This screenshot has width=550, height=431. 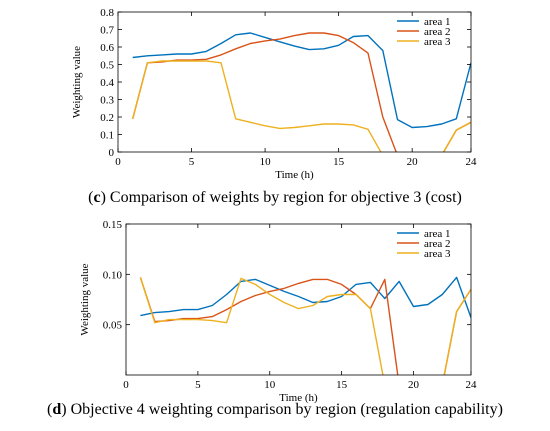 What do you see at coordinates (107, 118) in the screenshot?
I see `y-tick-label: 0.2` at bounding box center [107, 118].